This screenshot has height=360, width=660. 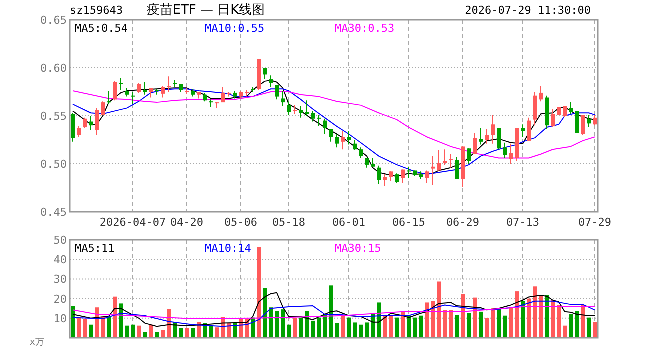 I want to click on x-tick-label: 2026-04-07, so click(x=133, y=222).